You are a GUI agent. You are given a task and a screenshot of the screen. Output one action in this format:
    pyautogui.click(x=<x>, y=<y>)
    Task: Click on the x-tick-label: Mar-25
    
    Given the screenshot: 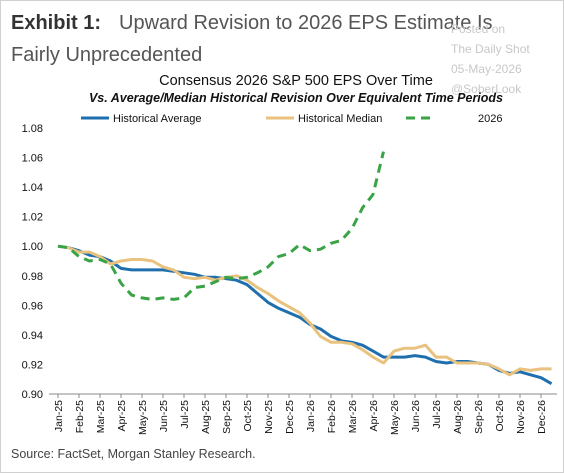 What is the action you would take?
    pyautogui.click(x=101, y=416)
    